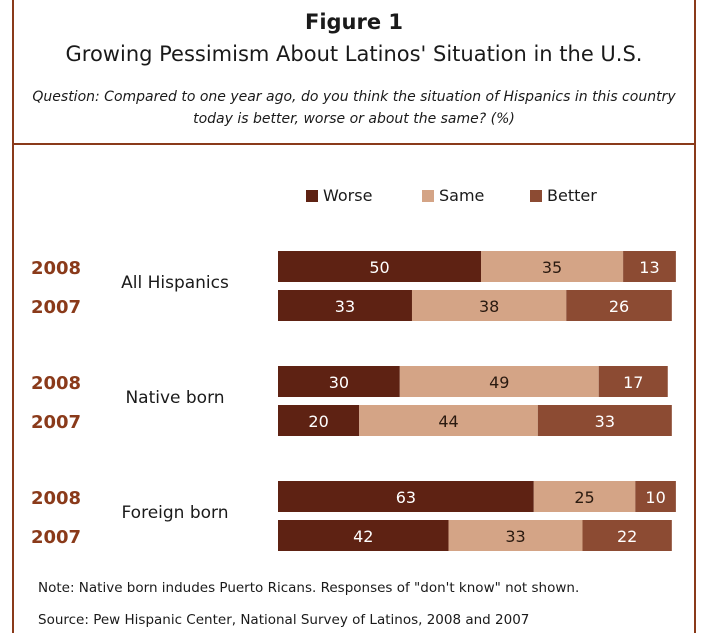 The width and height of the screenshot is (708, 633). I want to click on figure-label: Figure 1, so click(354, 22).